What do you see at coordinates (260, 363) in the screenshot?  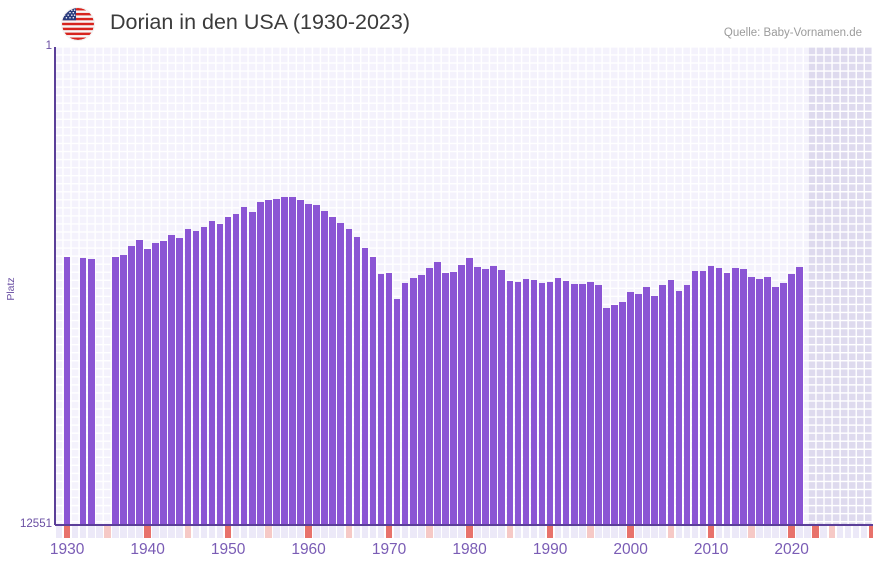 I see `bar-1954` at bounding box center [260, 363].